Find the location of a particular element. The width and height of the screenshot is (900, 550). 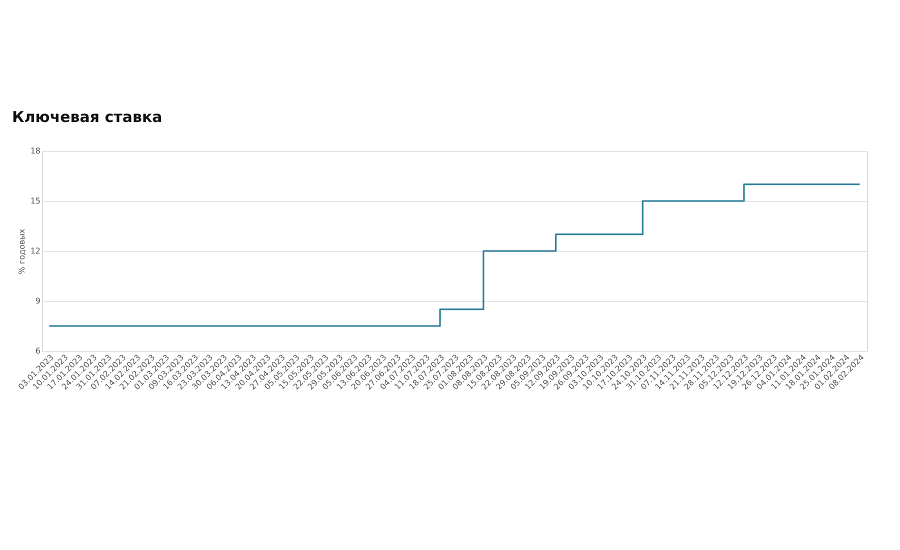

chart-title: Ключевая ставка is located at coordinates (87, 117).